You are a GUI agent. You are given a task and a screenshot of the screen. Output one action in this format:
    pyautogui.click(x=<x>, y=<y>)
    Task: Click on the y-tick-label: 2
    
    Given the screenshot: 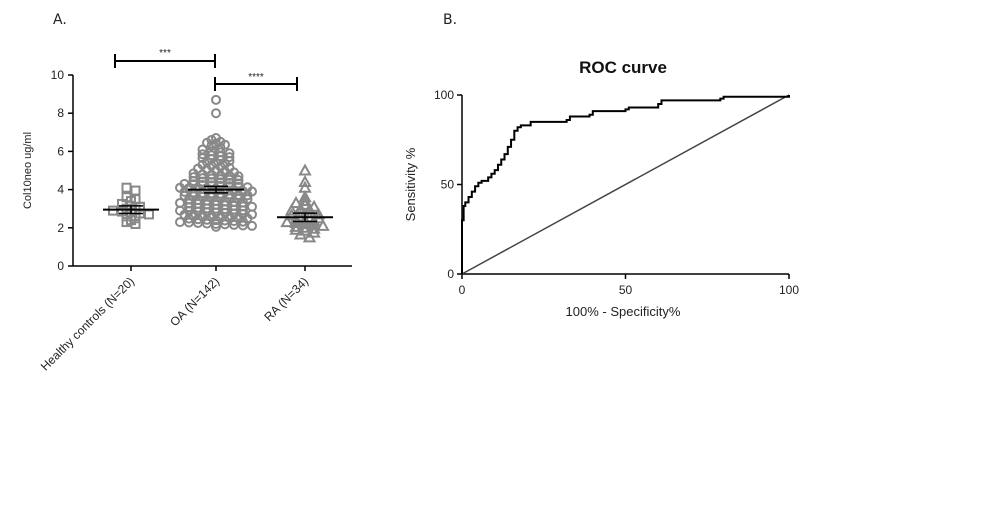 What is the action you would take?
    pyautogui.click(x=60, y=228)
    